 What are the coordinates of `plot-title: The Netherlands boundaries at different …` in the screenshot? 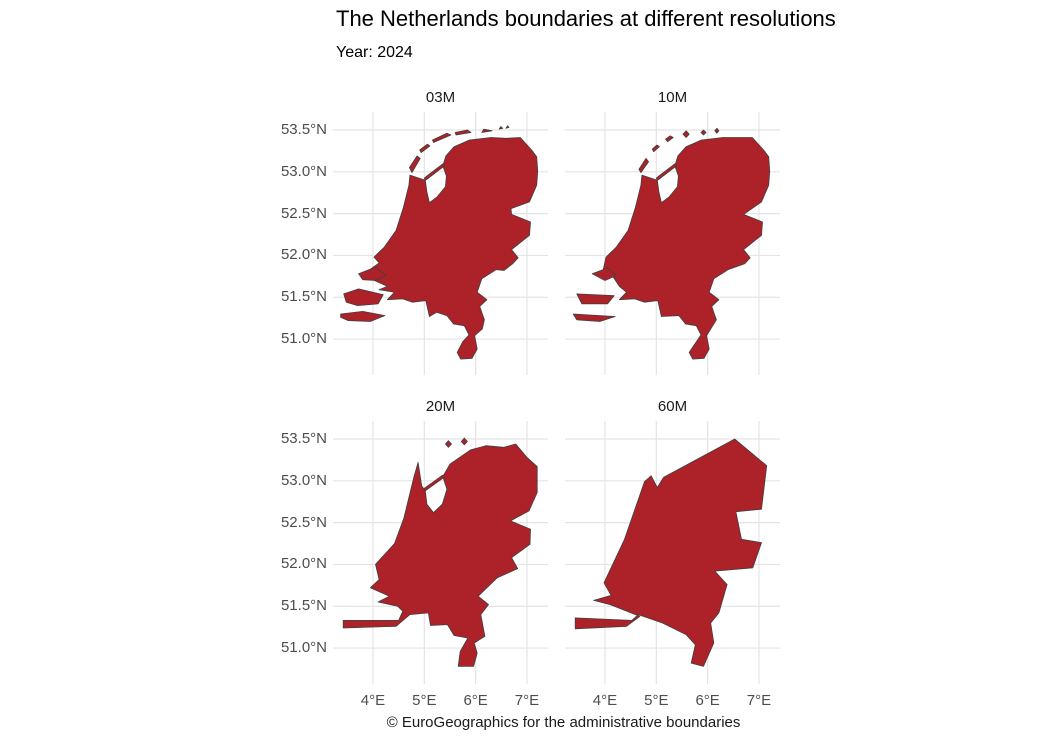 It's located at (586, 18).